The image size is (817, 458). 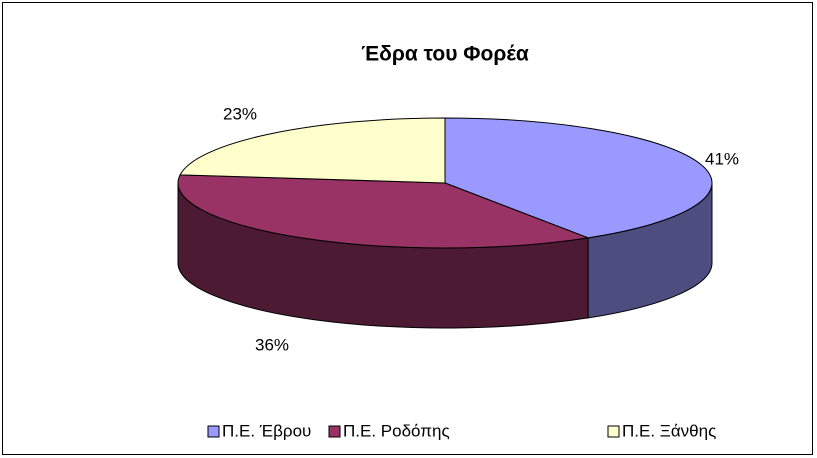 What do you see at coordinates (722, 158) in the screenshot?
I see `data-label: 41%` at bounding box center [722, 158].